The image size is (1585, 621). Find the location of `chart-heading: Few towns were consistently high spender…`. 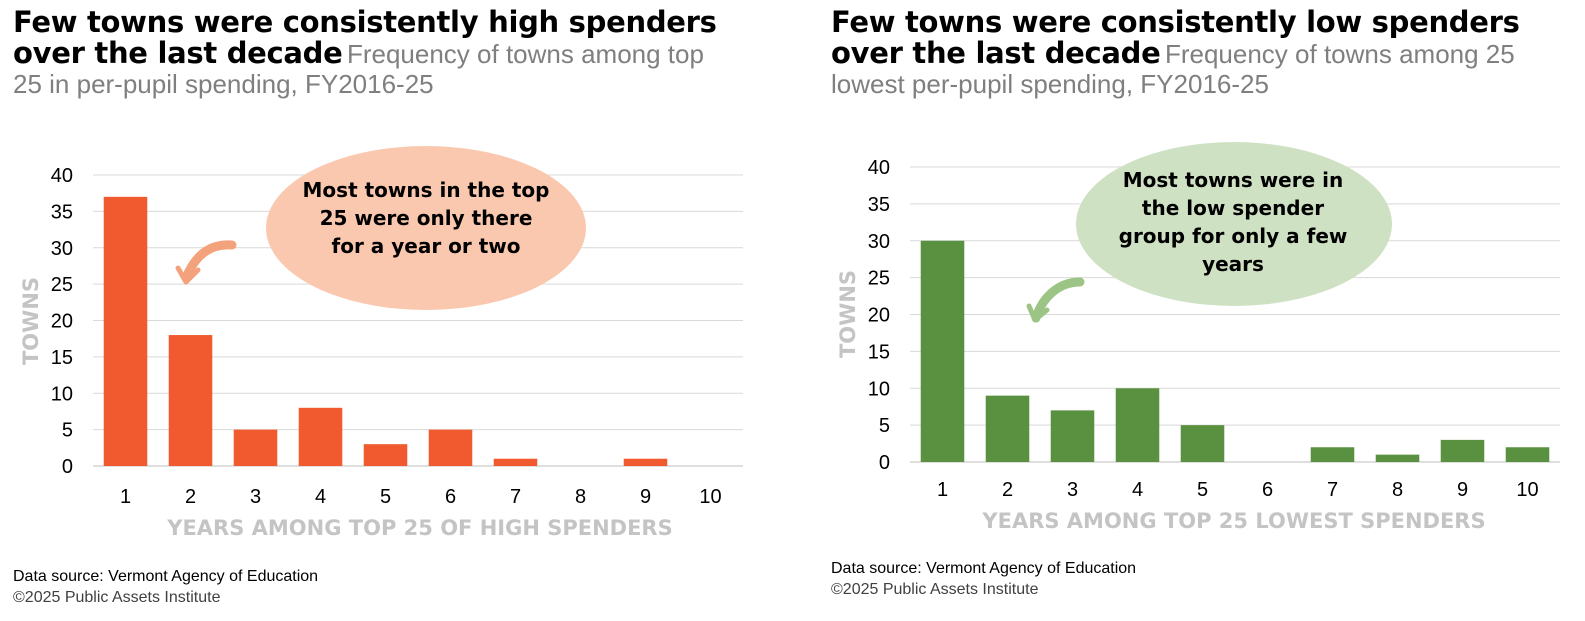

chart-heading: Few towns were consistently high spender… is located at coordinates (393, 52).